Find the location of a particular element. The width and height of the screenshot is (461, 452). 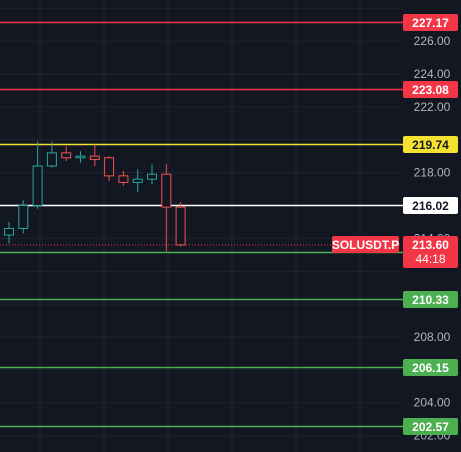

level-price-label: 202.57 is located at coordinates (430, 427).